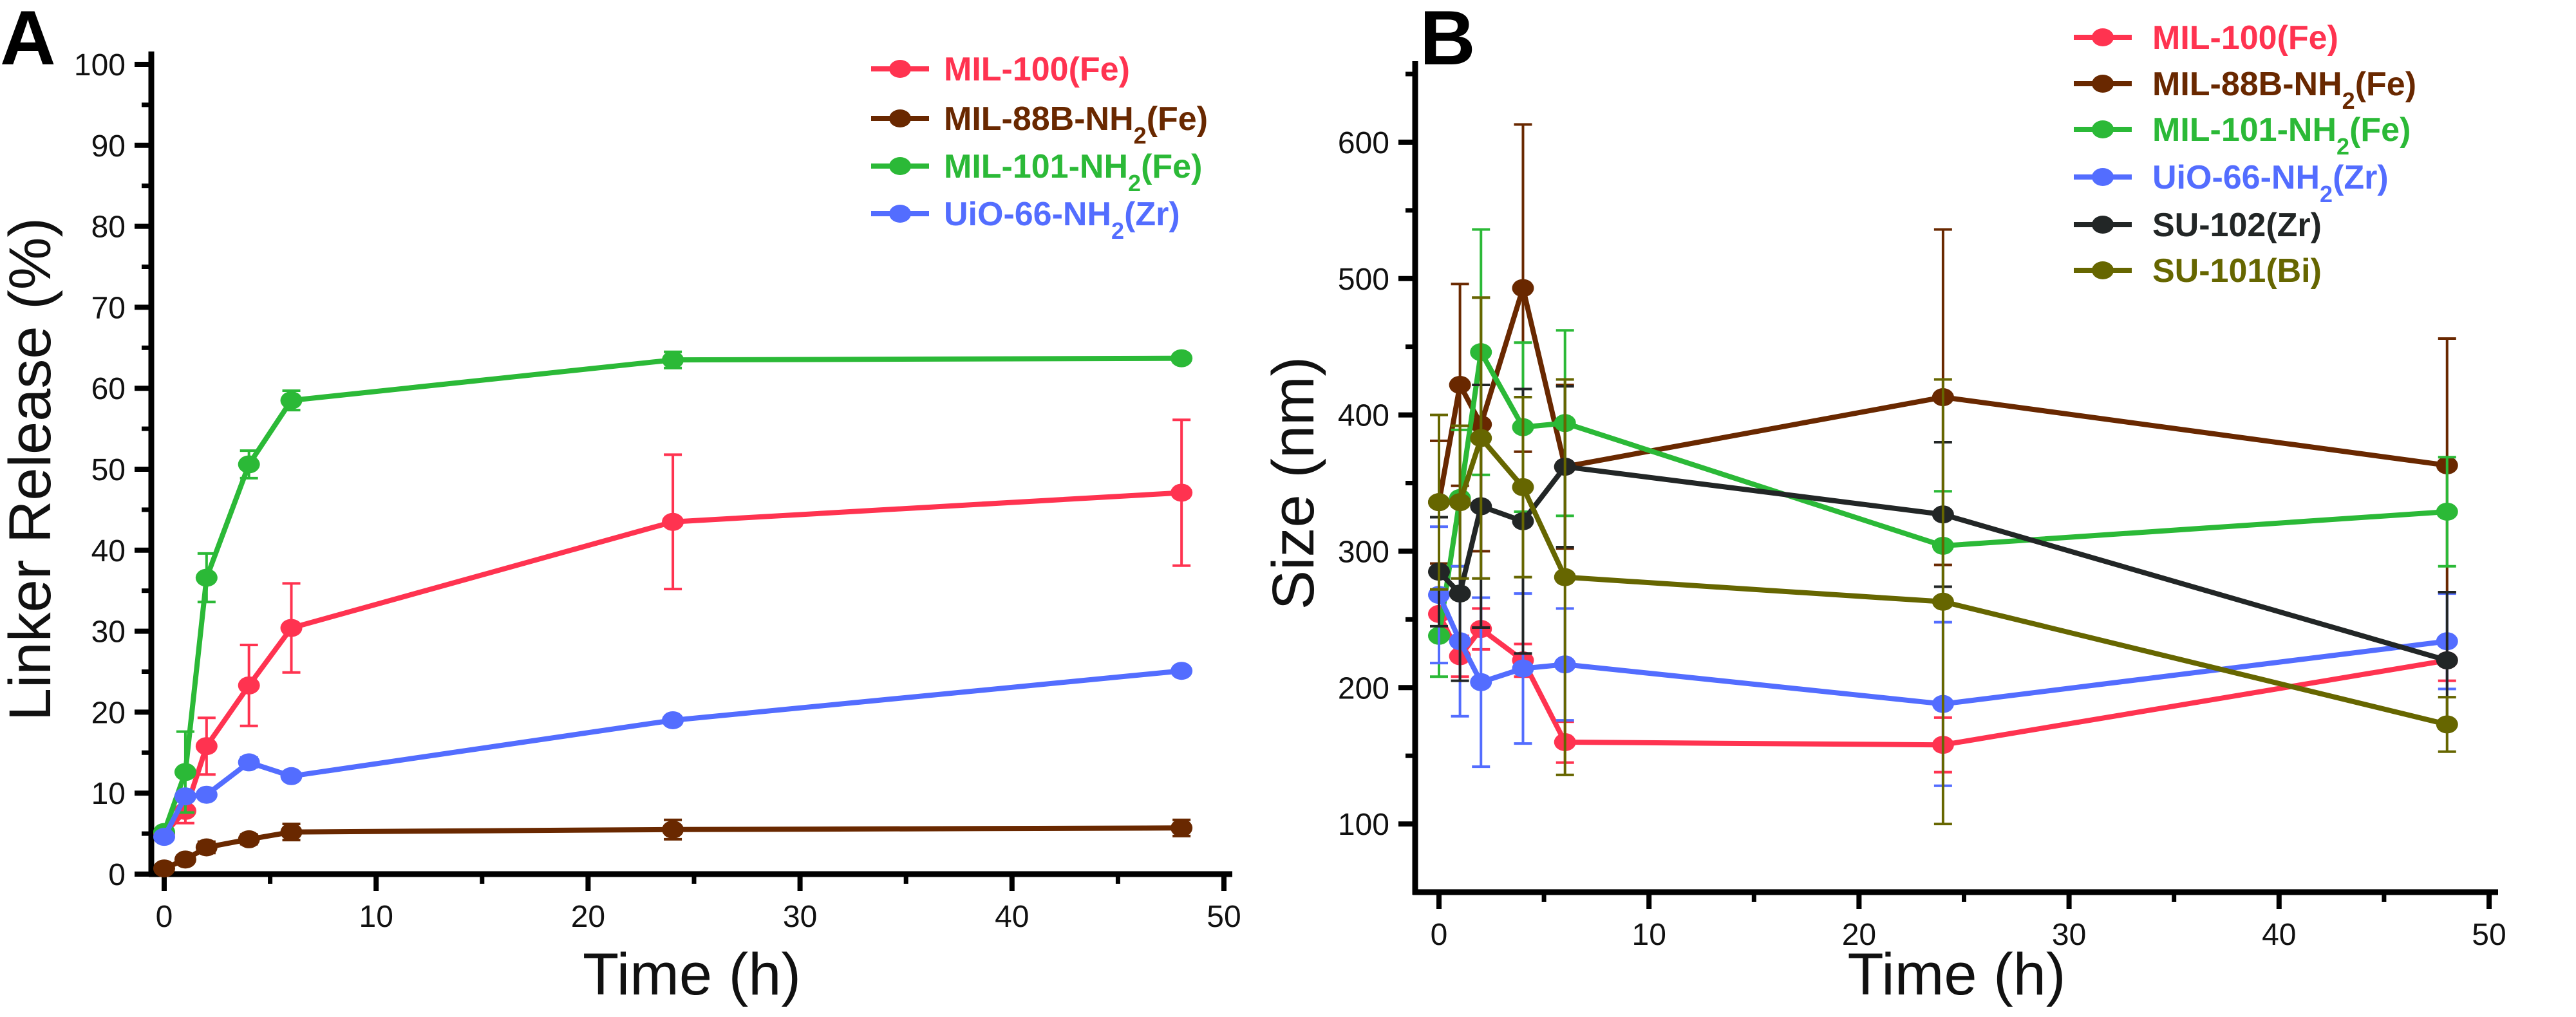  I want to click on y-tick-label: 70, so click(108, 308).